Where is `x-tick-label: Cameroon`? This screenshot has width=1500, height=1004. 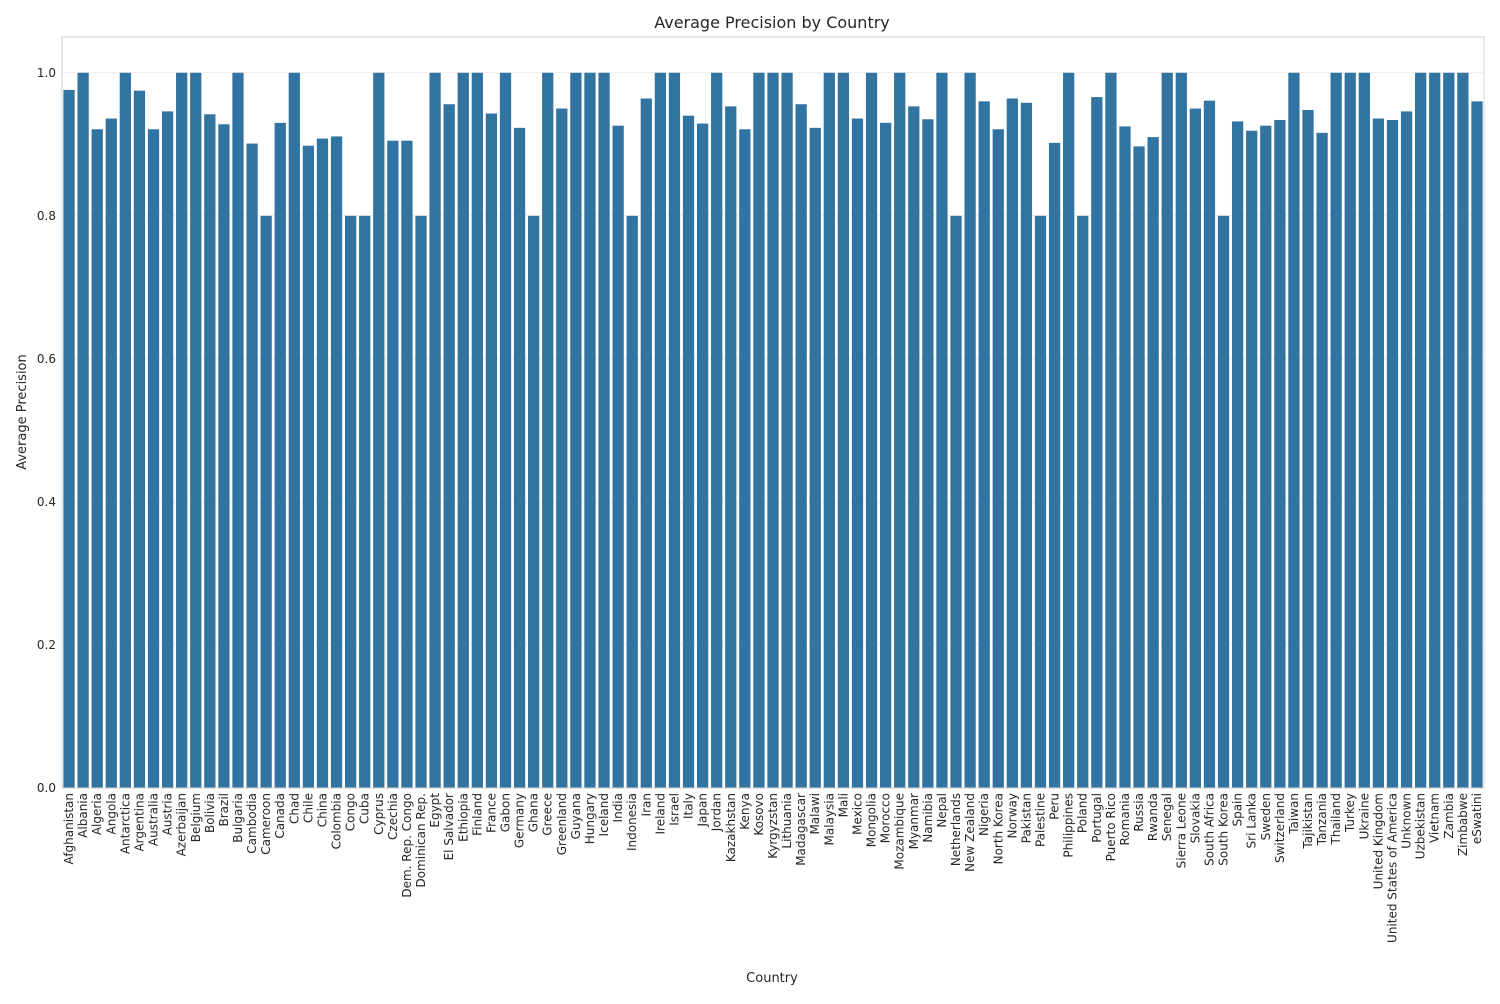 x-tick-label: Cameroon is located at coordinates (266, 824).